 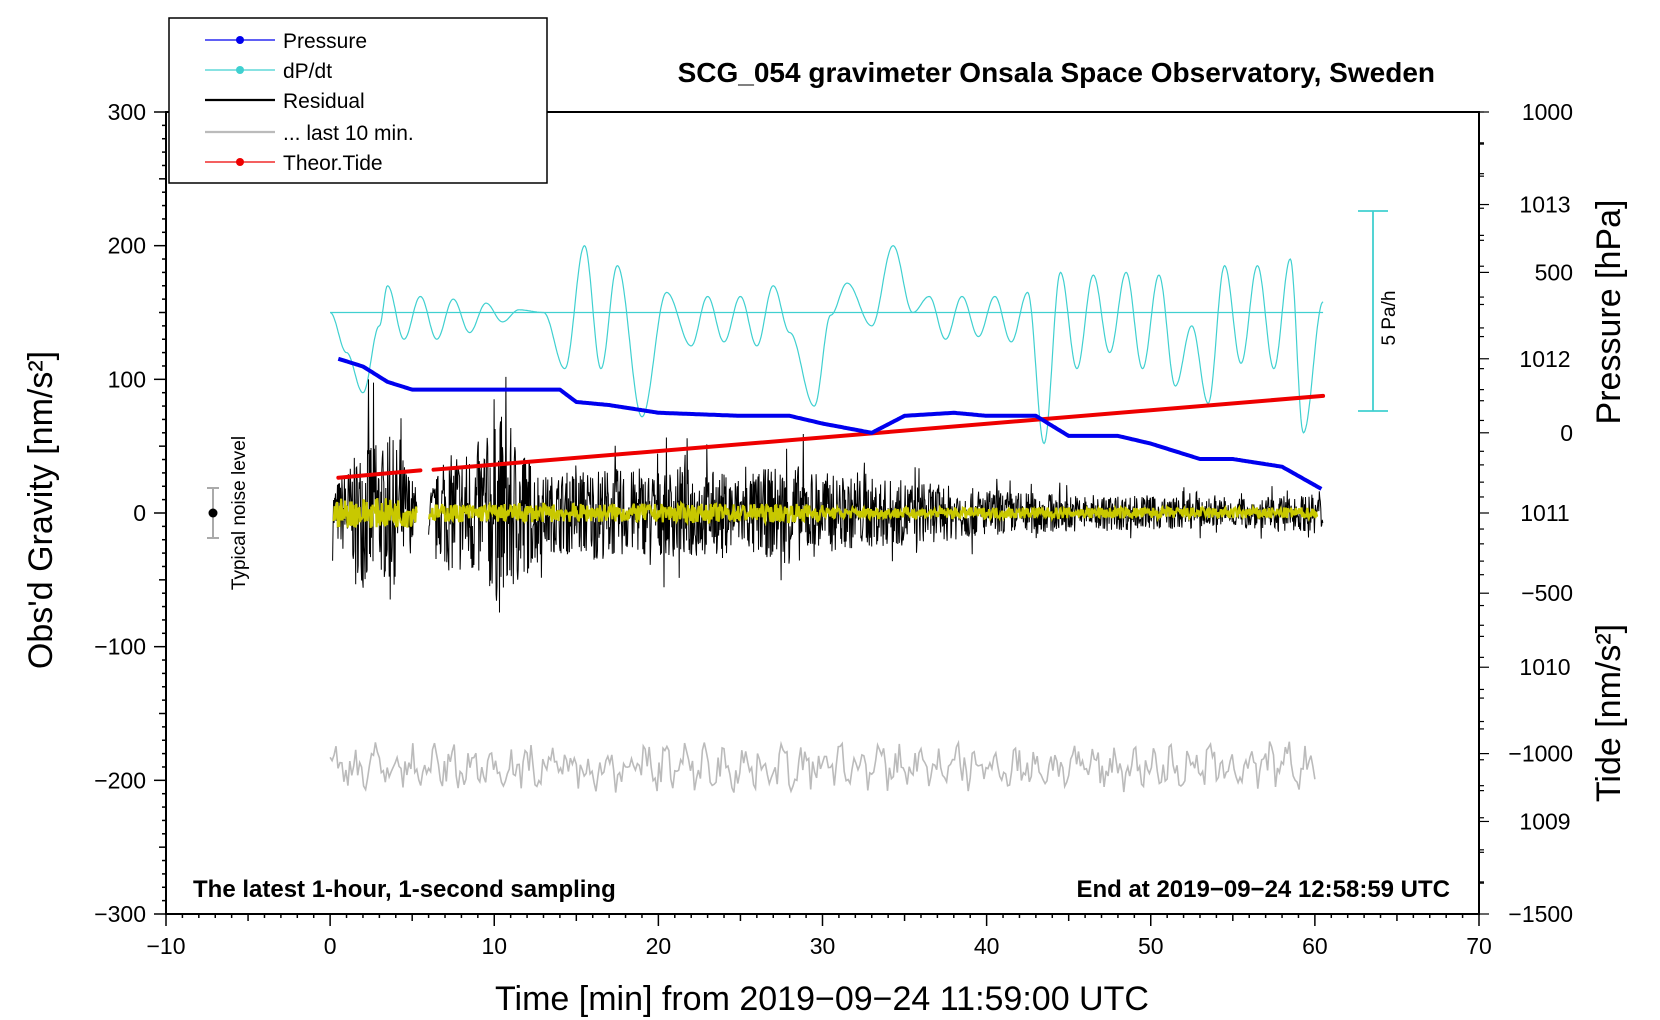 I want to click on scale-bar-label: 5 Pa/h, so click(x=1389, y=318).